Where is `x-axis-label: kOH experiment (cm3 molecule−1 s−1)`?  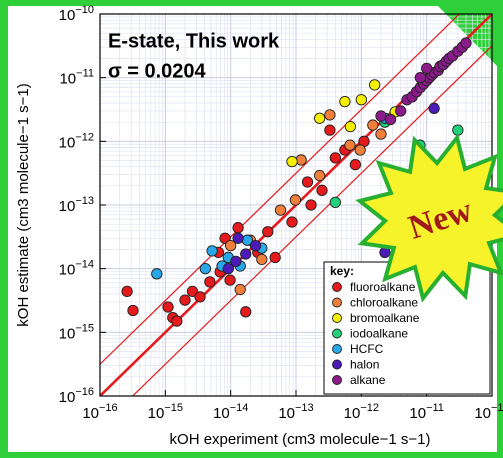
x-axis-label: kOH experiment (cm3 molecule−1 s−1) is located at coordinates (300, 439).